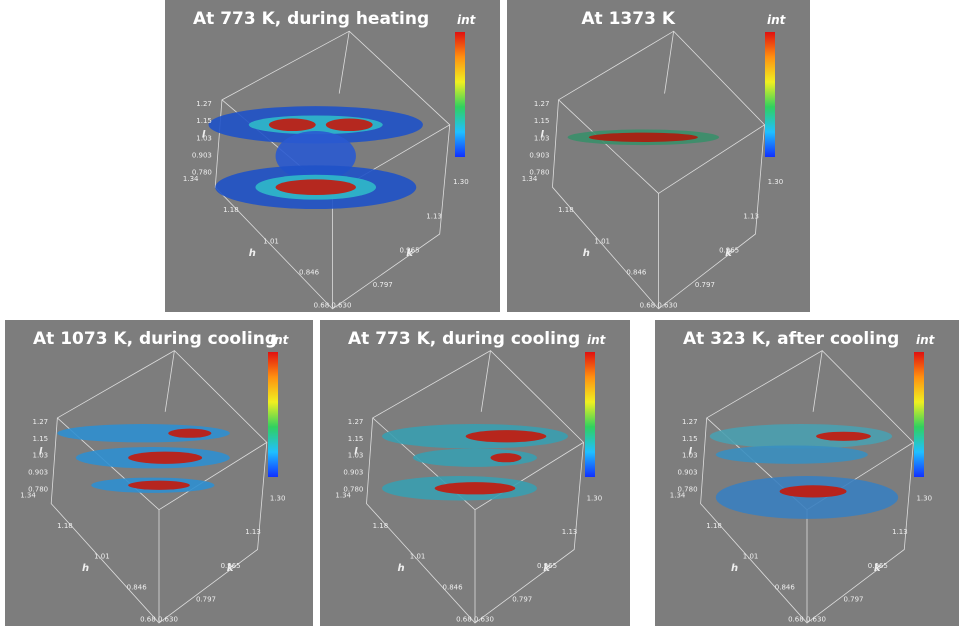 This screenshot has width=959, height=626. I want to click on panel-title: At 1373 K, so click(628, 19).